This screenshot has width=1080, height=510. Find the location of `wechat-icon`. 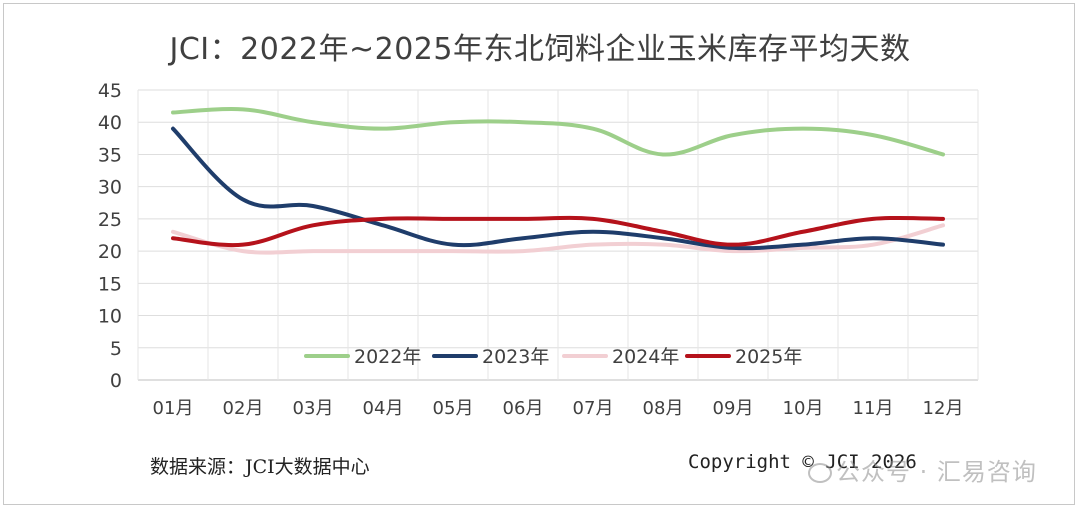

wechat-icon is located at coordinates (820, 473).